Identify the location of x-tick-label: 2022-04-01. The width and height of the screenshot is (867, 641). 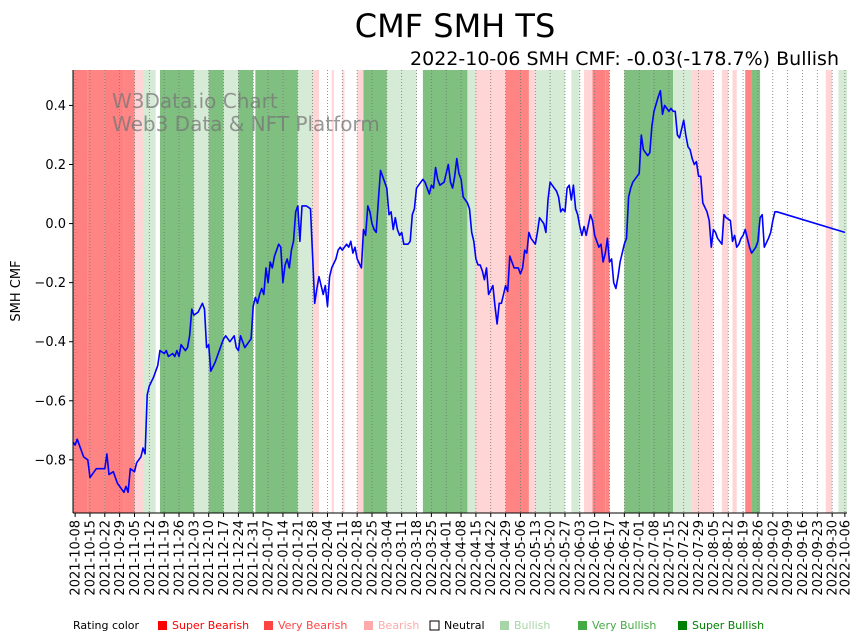
(447, 558).